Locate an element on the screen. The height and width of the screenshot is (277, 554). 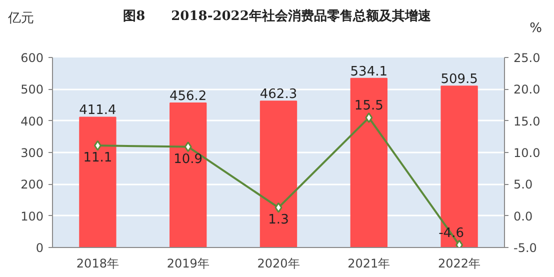
x-tick-label: 2021年 is located at coordinates (369, 263).